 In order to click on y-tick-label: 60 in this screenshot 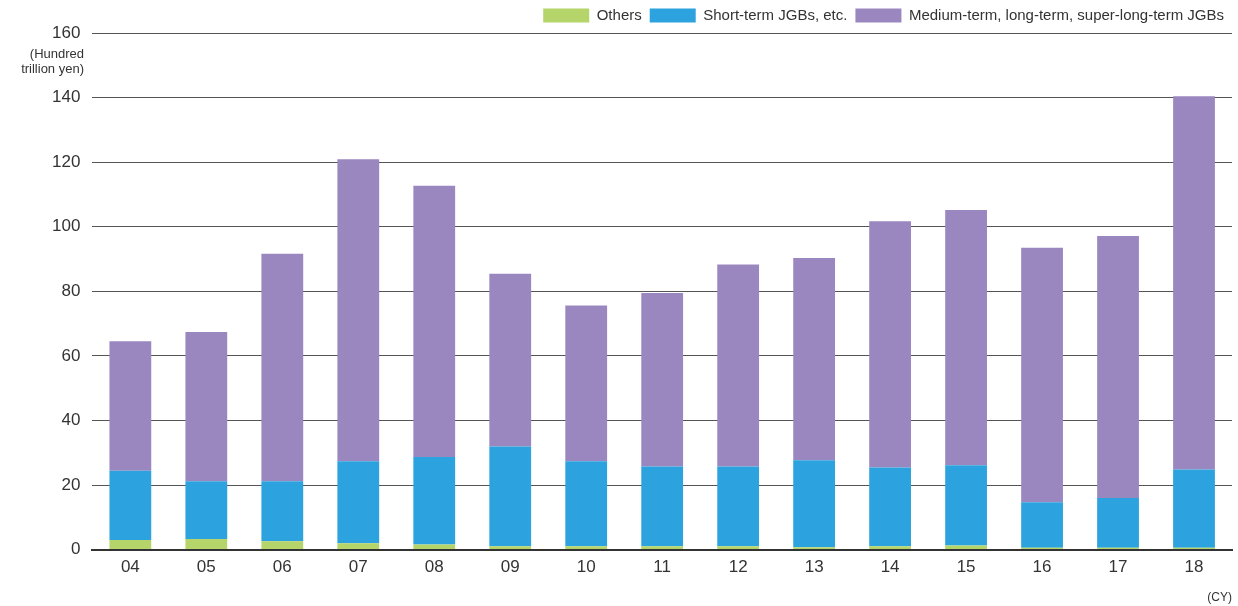, I will do `click(71, 355)`.